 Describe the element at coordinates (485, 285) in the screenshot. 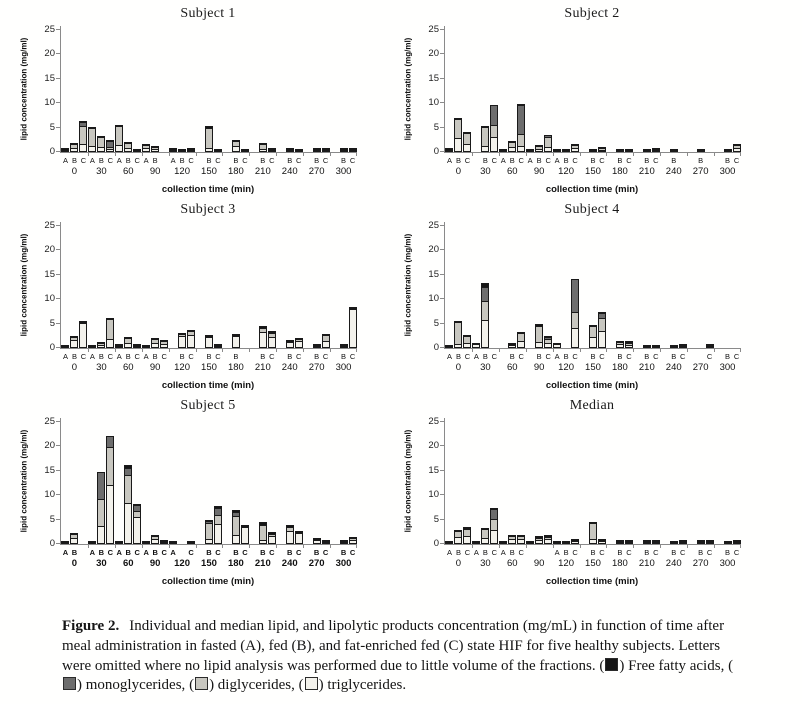

I see `bar-group-30min` at that location.